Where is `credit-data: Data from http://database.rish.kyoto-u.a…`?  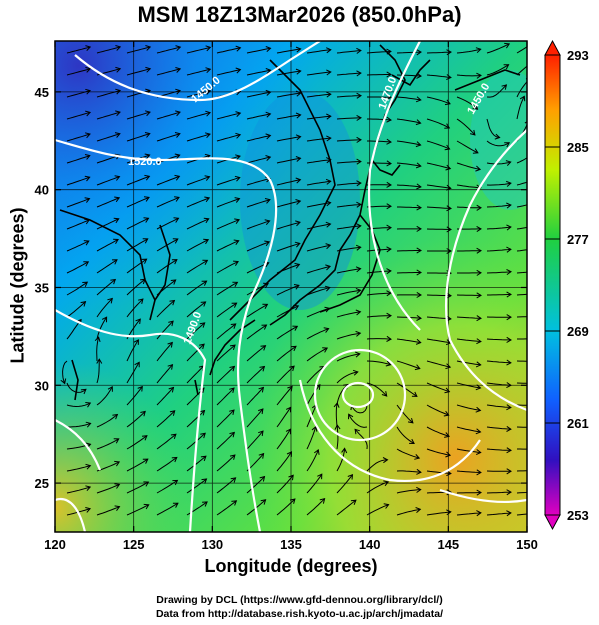
credit-data: Data from http://database.rish.kyoto-u.a… is located at coordinates (299, 614).